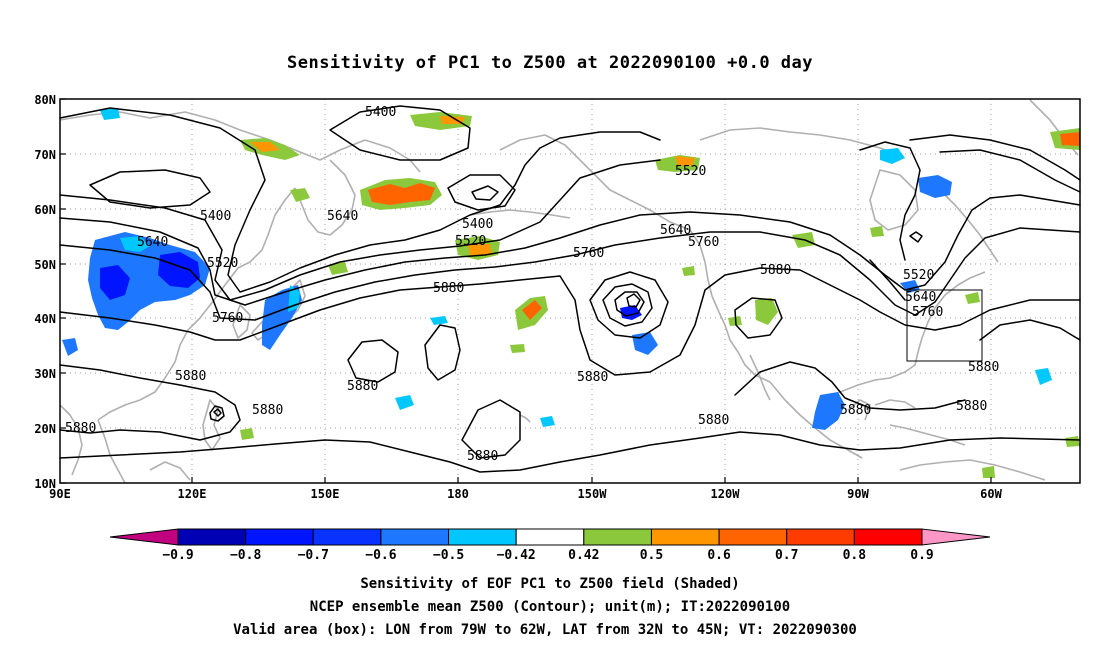 The image size is (1100, 650). I want to click on lon-label: 60W, so click(991, 494).